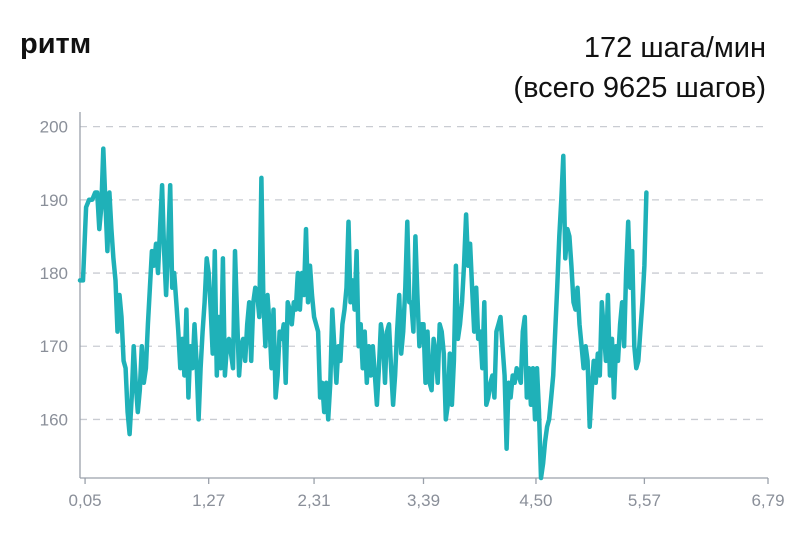  I want to click on x-tick-label: 2,31, so click(314, 500).